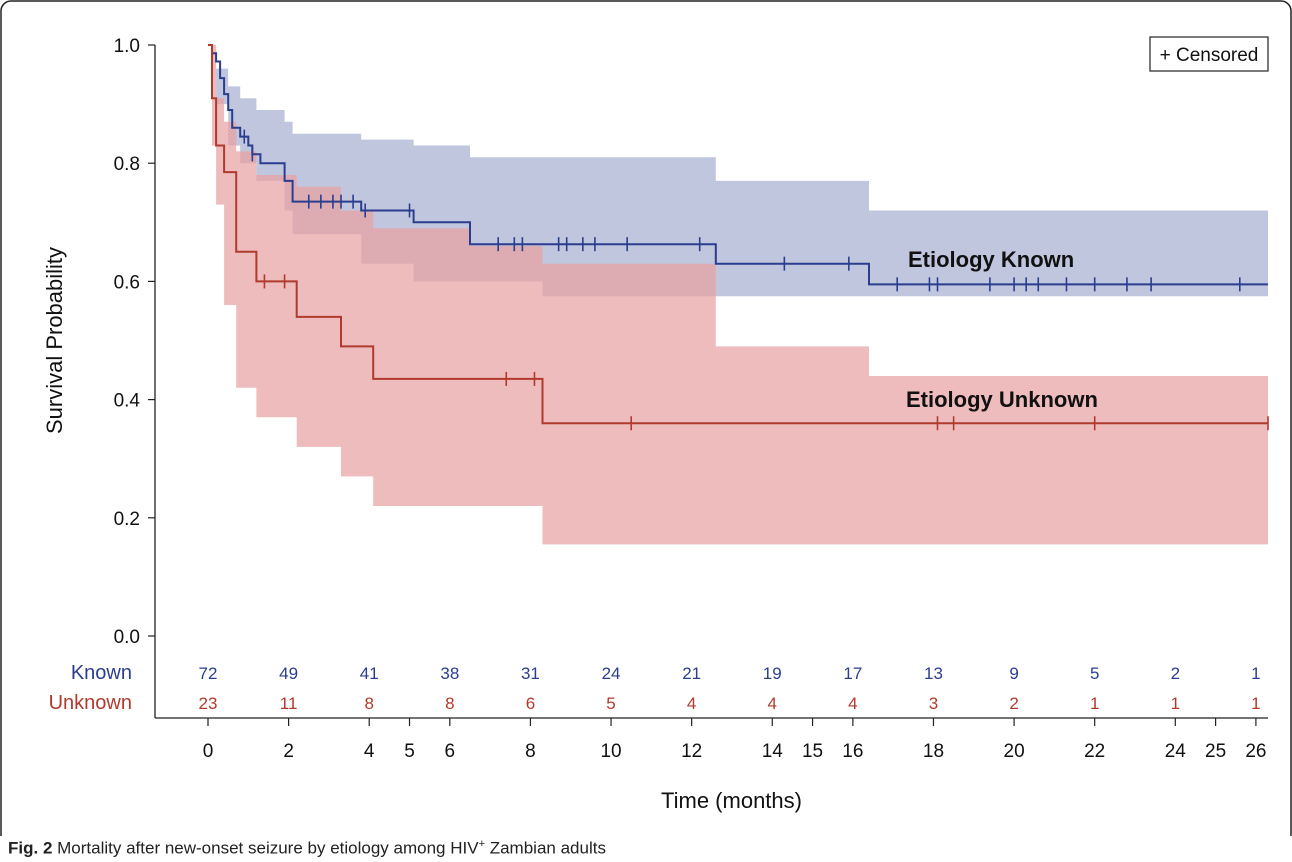 This screenshot has height=862, width=1292. Describe the element at coordinates (530, 751) in the screenshot. I see `x-tick-label: 8` at that location.